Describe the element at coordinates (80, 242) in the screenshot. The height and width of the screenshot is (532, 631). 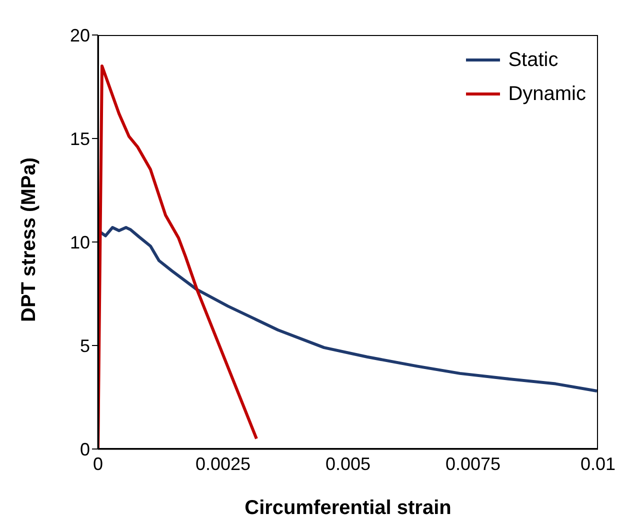
I see `y-tick-label: 10` at that location.